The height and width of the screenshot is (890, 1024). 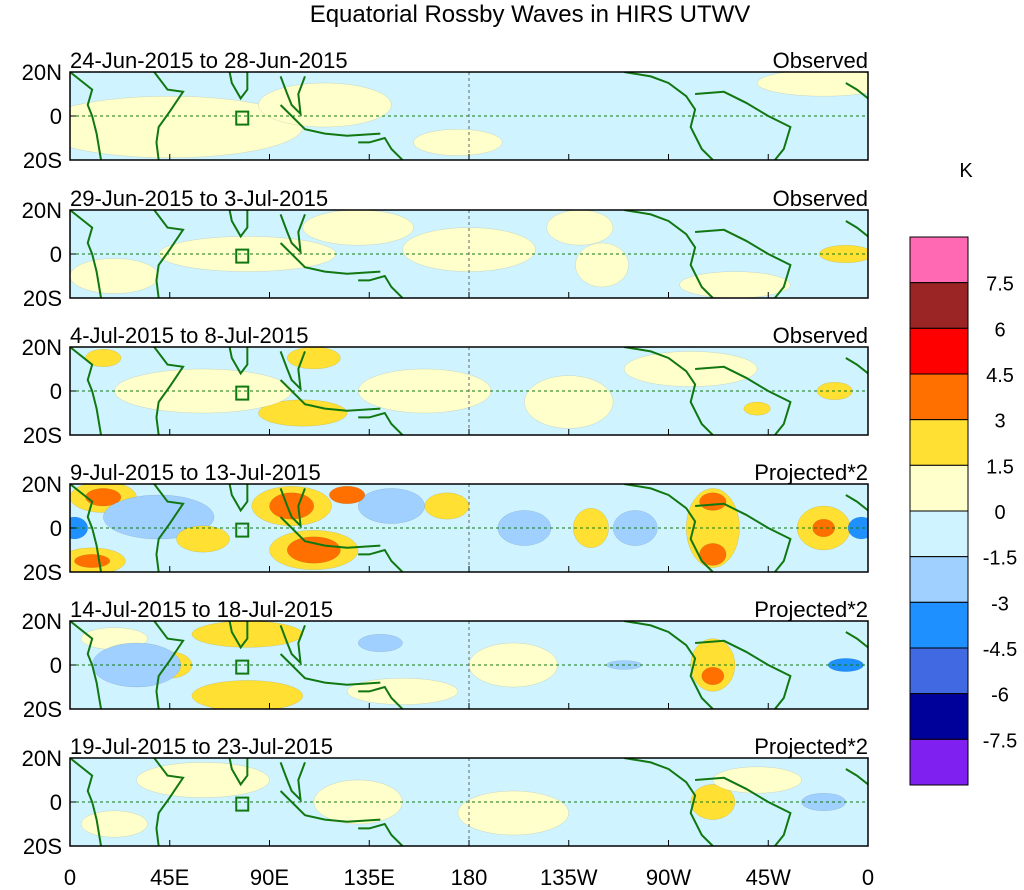 I want to click on x-tick-label: 45E, so click(x=169, y=877).